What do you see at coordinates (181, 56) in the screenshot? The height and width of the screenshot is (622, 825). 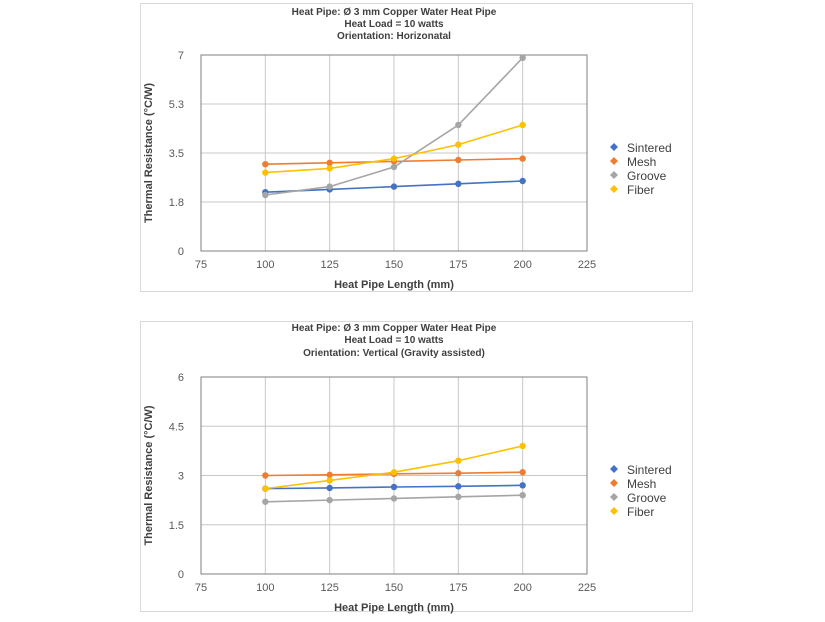 I see `y-tick-label: 7` at bounding box center [181, 56].